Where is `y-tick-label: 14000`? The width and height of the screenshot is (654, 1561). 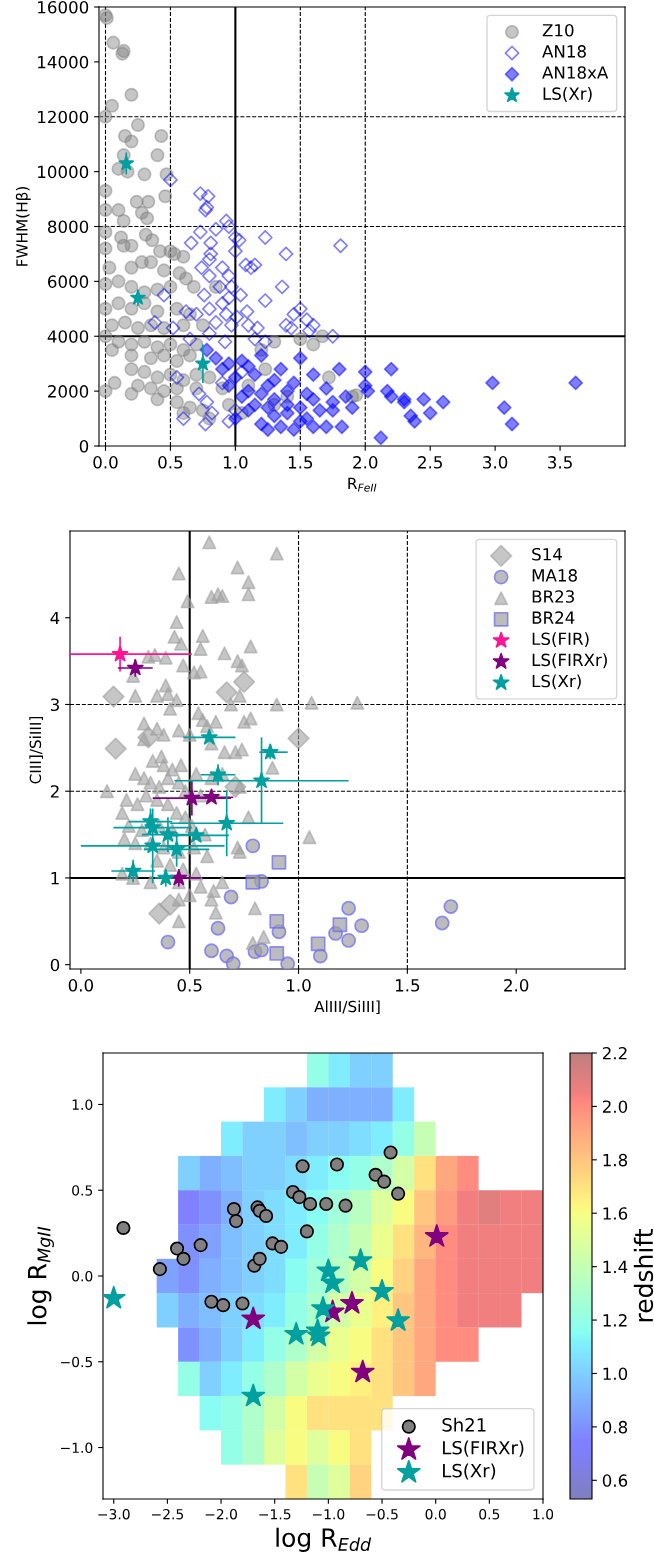
y-tick-label: 14000 is located at coordinates (63, 62).